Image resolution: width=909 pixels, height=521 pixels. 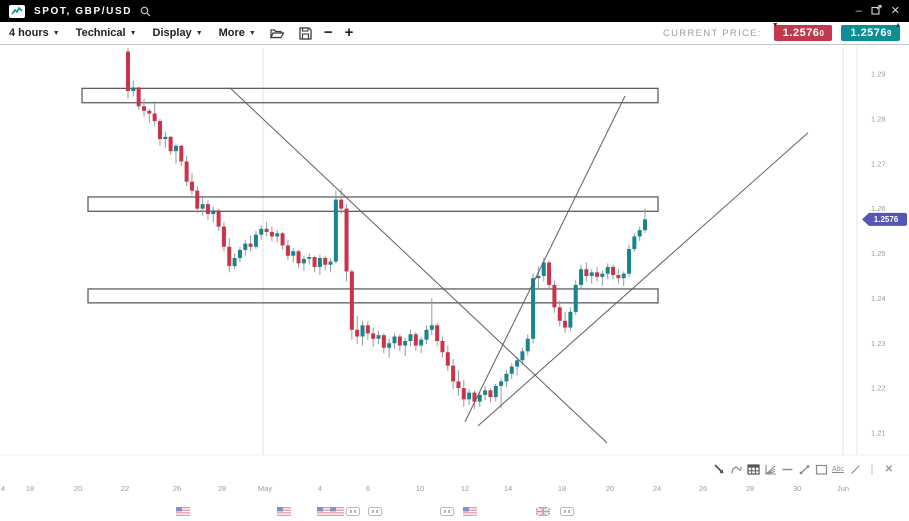 What do you see at coordinates (237, 33) in the screenshot?
I see `more-dropdown: More ▼` at bounding box center [237, 33].